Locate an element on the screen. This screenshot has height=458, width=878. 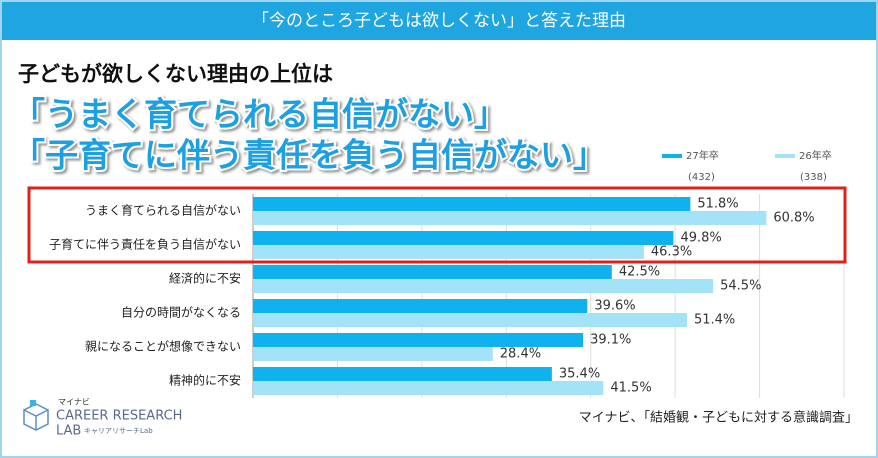
headline: 「子育てに伴う責任を負う自信がない」 is located at coordinates (309, 155).